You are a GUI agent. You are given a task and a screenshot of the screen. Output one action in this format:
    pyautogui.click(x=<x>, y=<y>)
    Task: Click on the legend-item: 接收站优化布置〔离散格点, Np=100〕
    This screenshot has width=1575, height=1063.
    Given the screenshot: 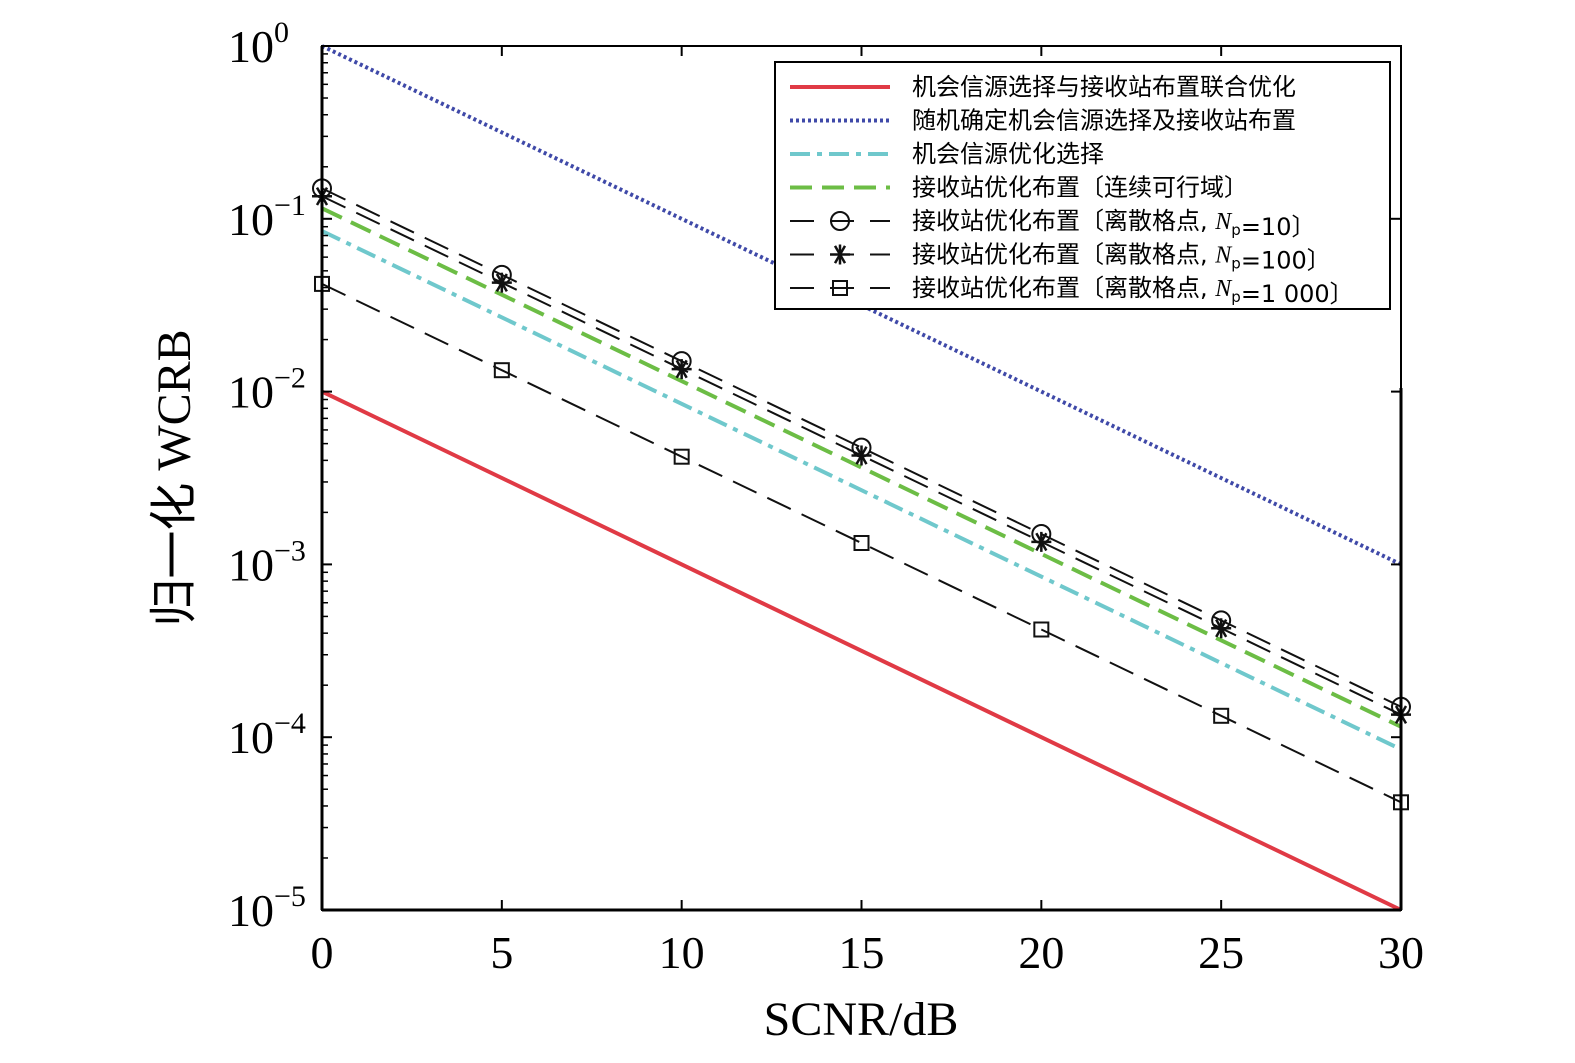 What is the action you would take?
    pyautogui.click(x=1060, y=258)
    